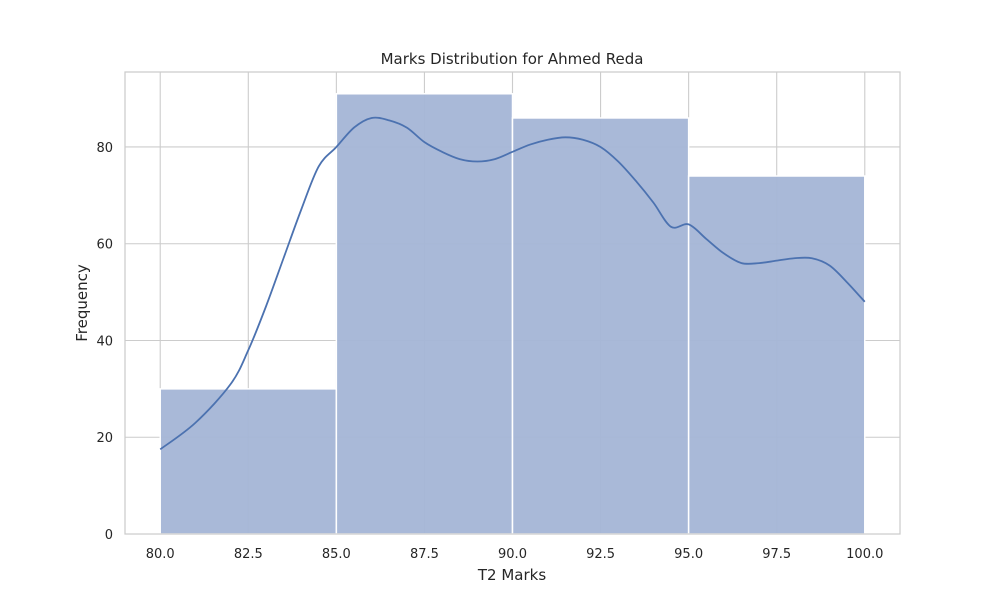  I want to click on y-tick-label: 40, so click(104, 341).